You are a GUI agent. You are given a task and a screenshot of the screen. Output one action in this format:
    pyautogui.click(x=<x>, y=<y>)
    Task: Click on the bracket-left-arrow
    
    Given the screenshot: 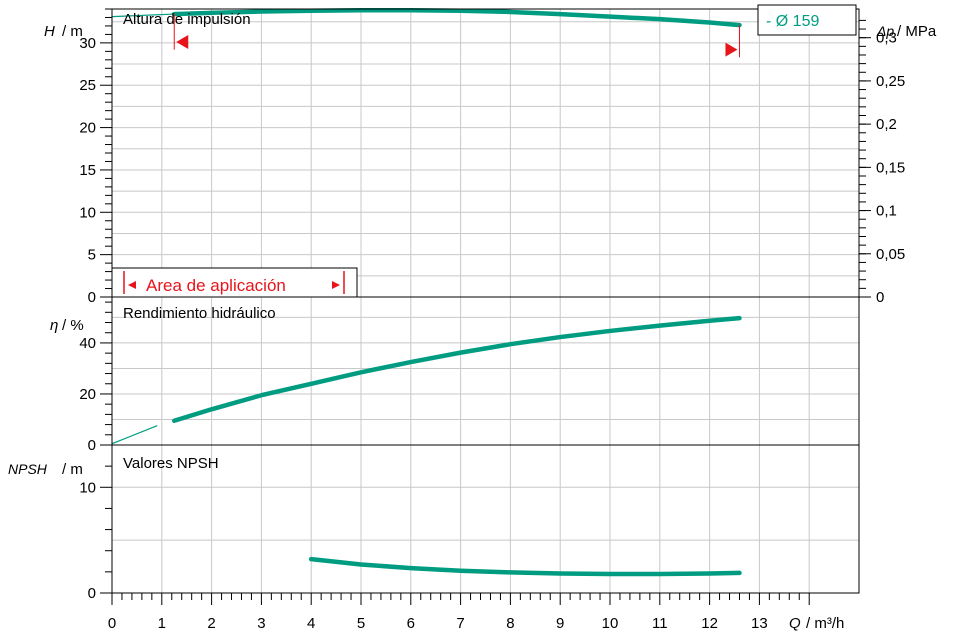 What is the action you would take?
    pyautogui.click(x=132, y=285)
    